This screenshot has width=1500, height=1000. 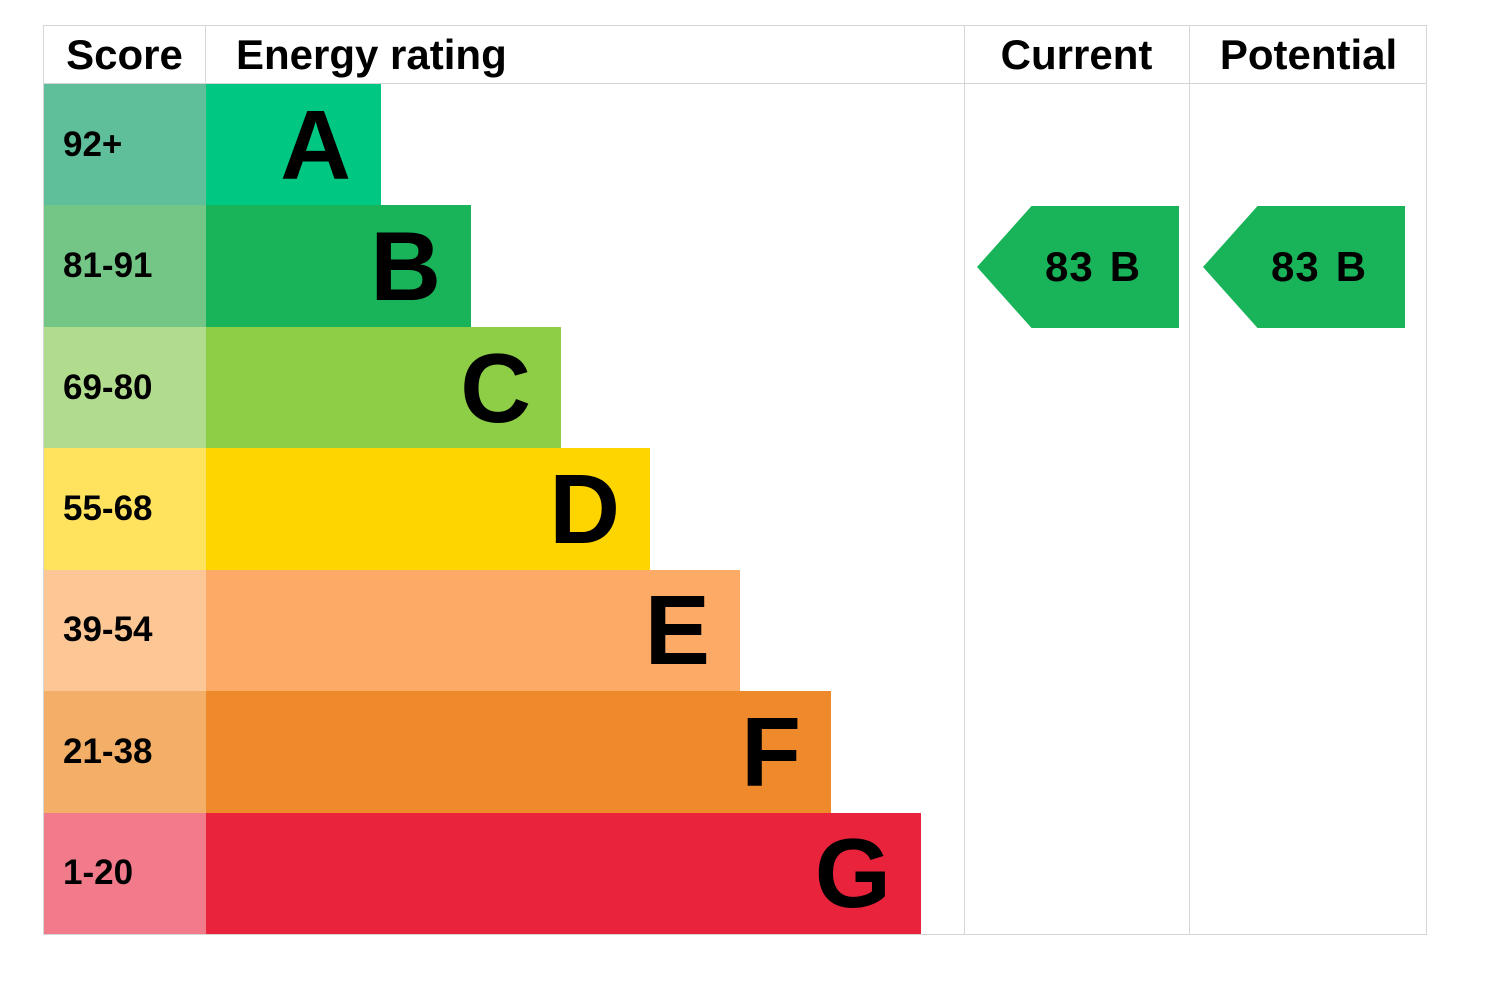 What do you see at coordinates (1189, 480) in the screenshot?
I see `potential-column-divider` at bounding box center [1189, 480].